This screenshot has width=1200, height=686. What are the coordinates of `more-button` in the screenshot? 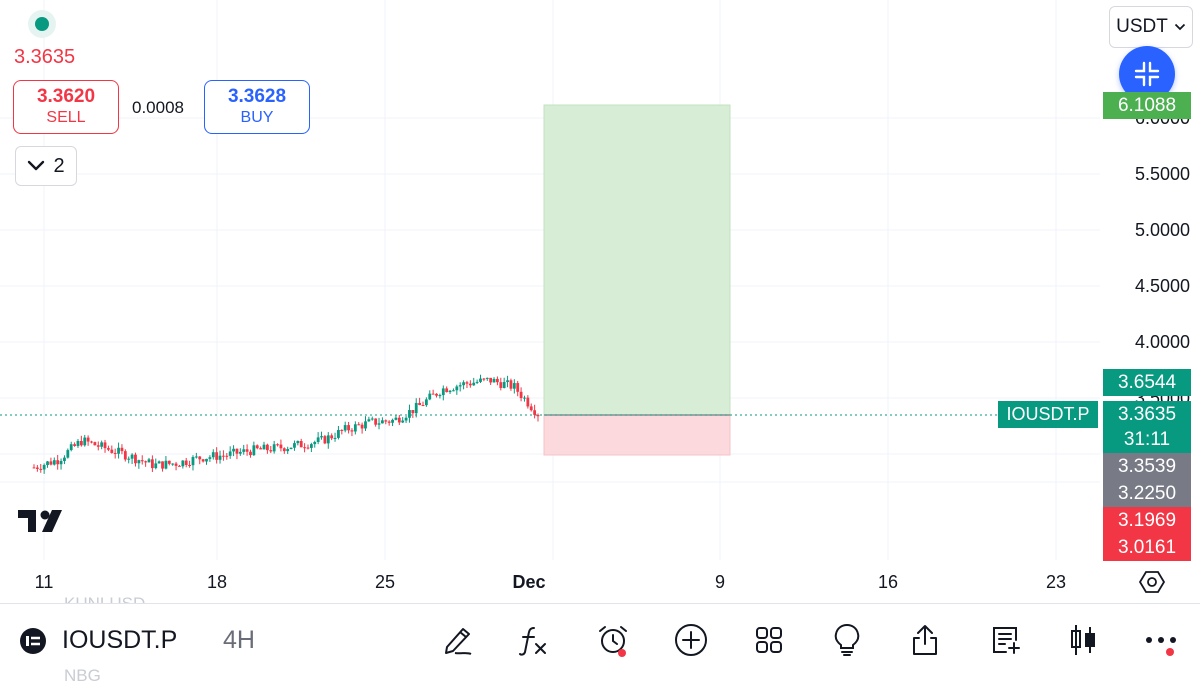 It's located at (1161, 640).